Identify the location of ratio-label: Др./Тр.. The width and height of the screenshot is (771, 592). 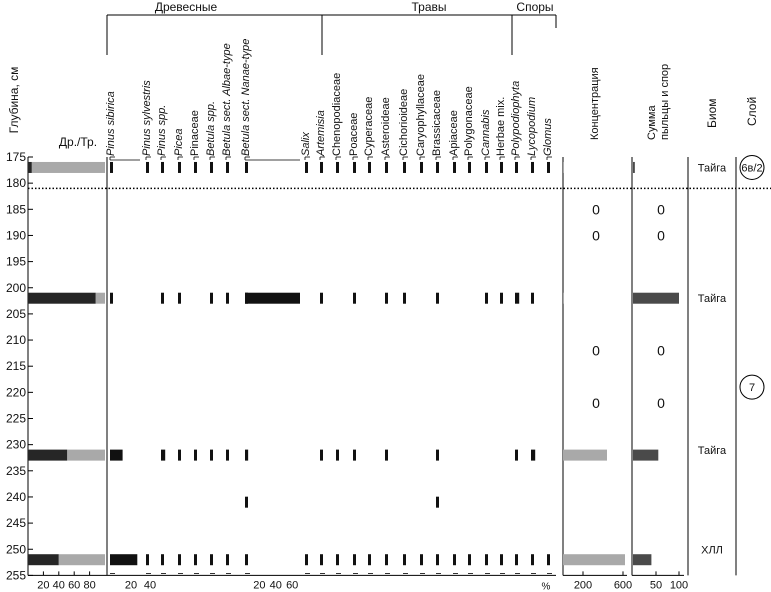
(78, 142).